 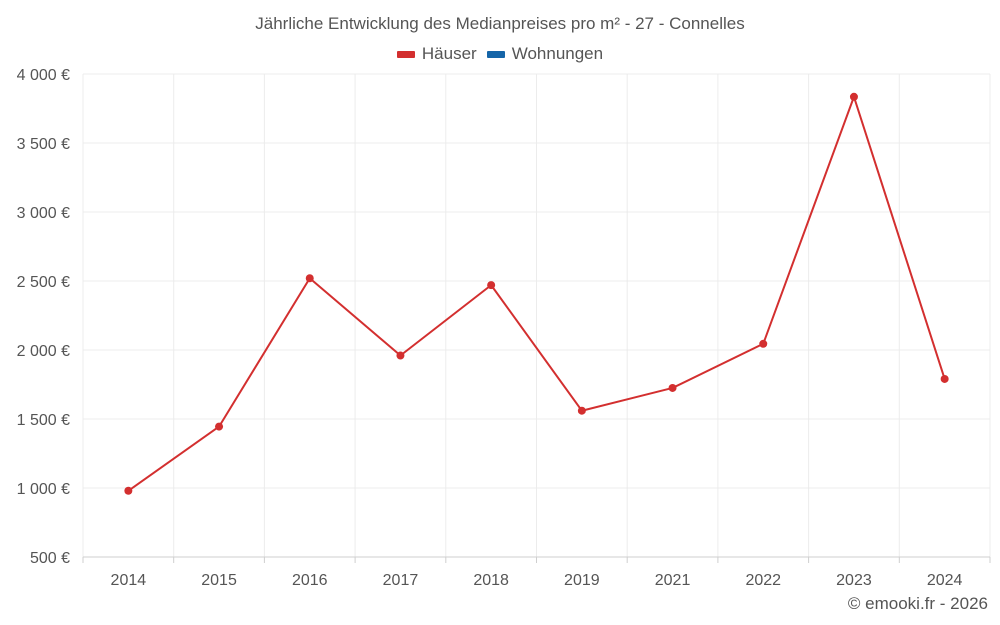 What do you see at coordinates (405, 54) in the screenshot?
I see `legend-swatch-haeuser` at bounding box center [405, 54].